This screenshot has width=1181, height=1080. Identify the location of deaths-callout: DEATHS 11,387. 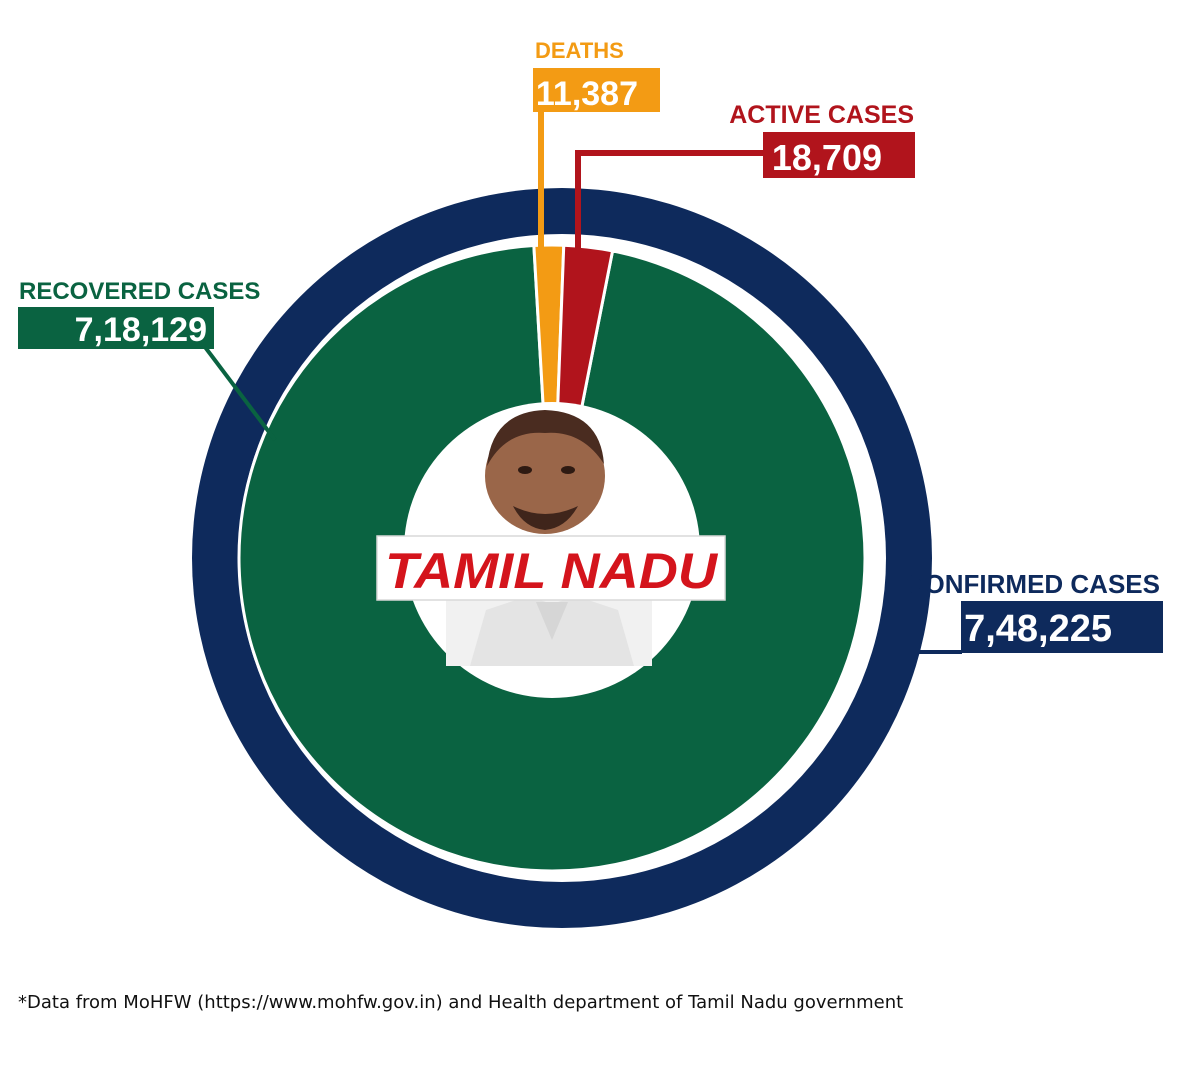
(596, 150).